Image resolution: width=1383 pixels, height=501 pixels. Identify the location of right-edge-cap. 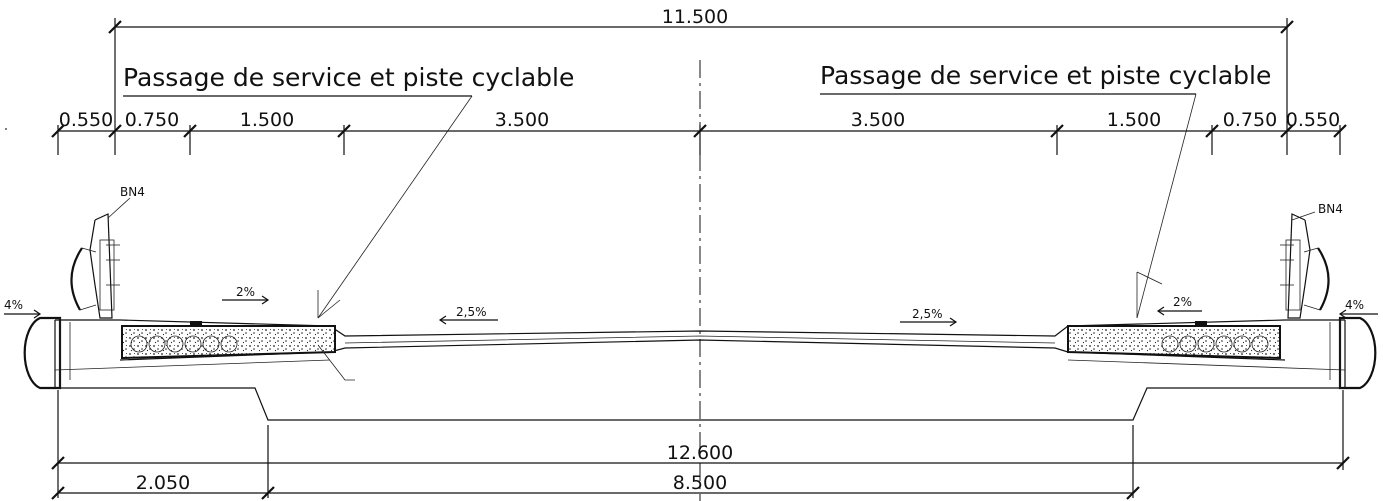
(1352, 353).